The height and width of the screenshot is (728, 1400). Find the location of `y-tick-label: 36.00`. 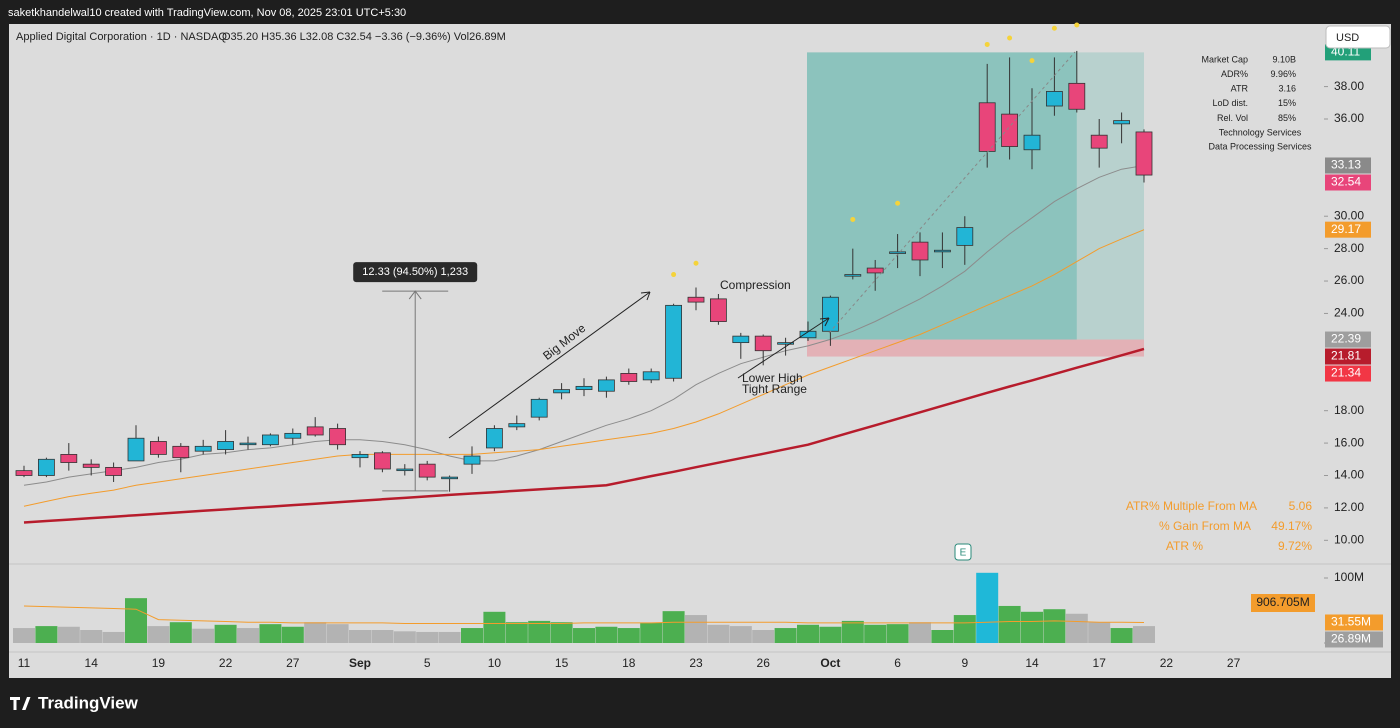

y-tick-label: 36.00 is located at coordinates (1349, 118).